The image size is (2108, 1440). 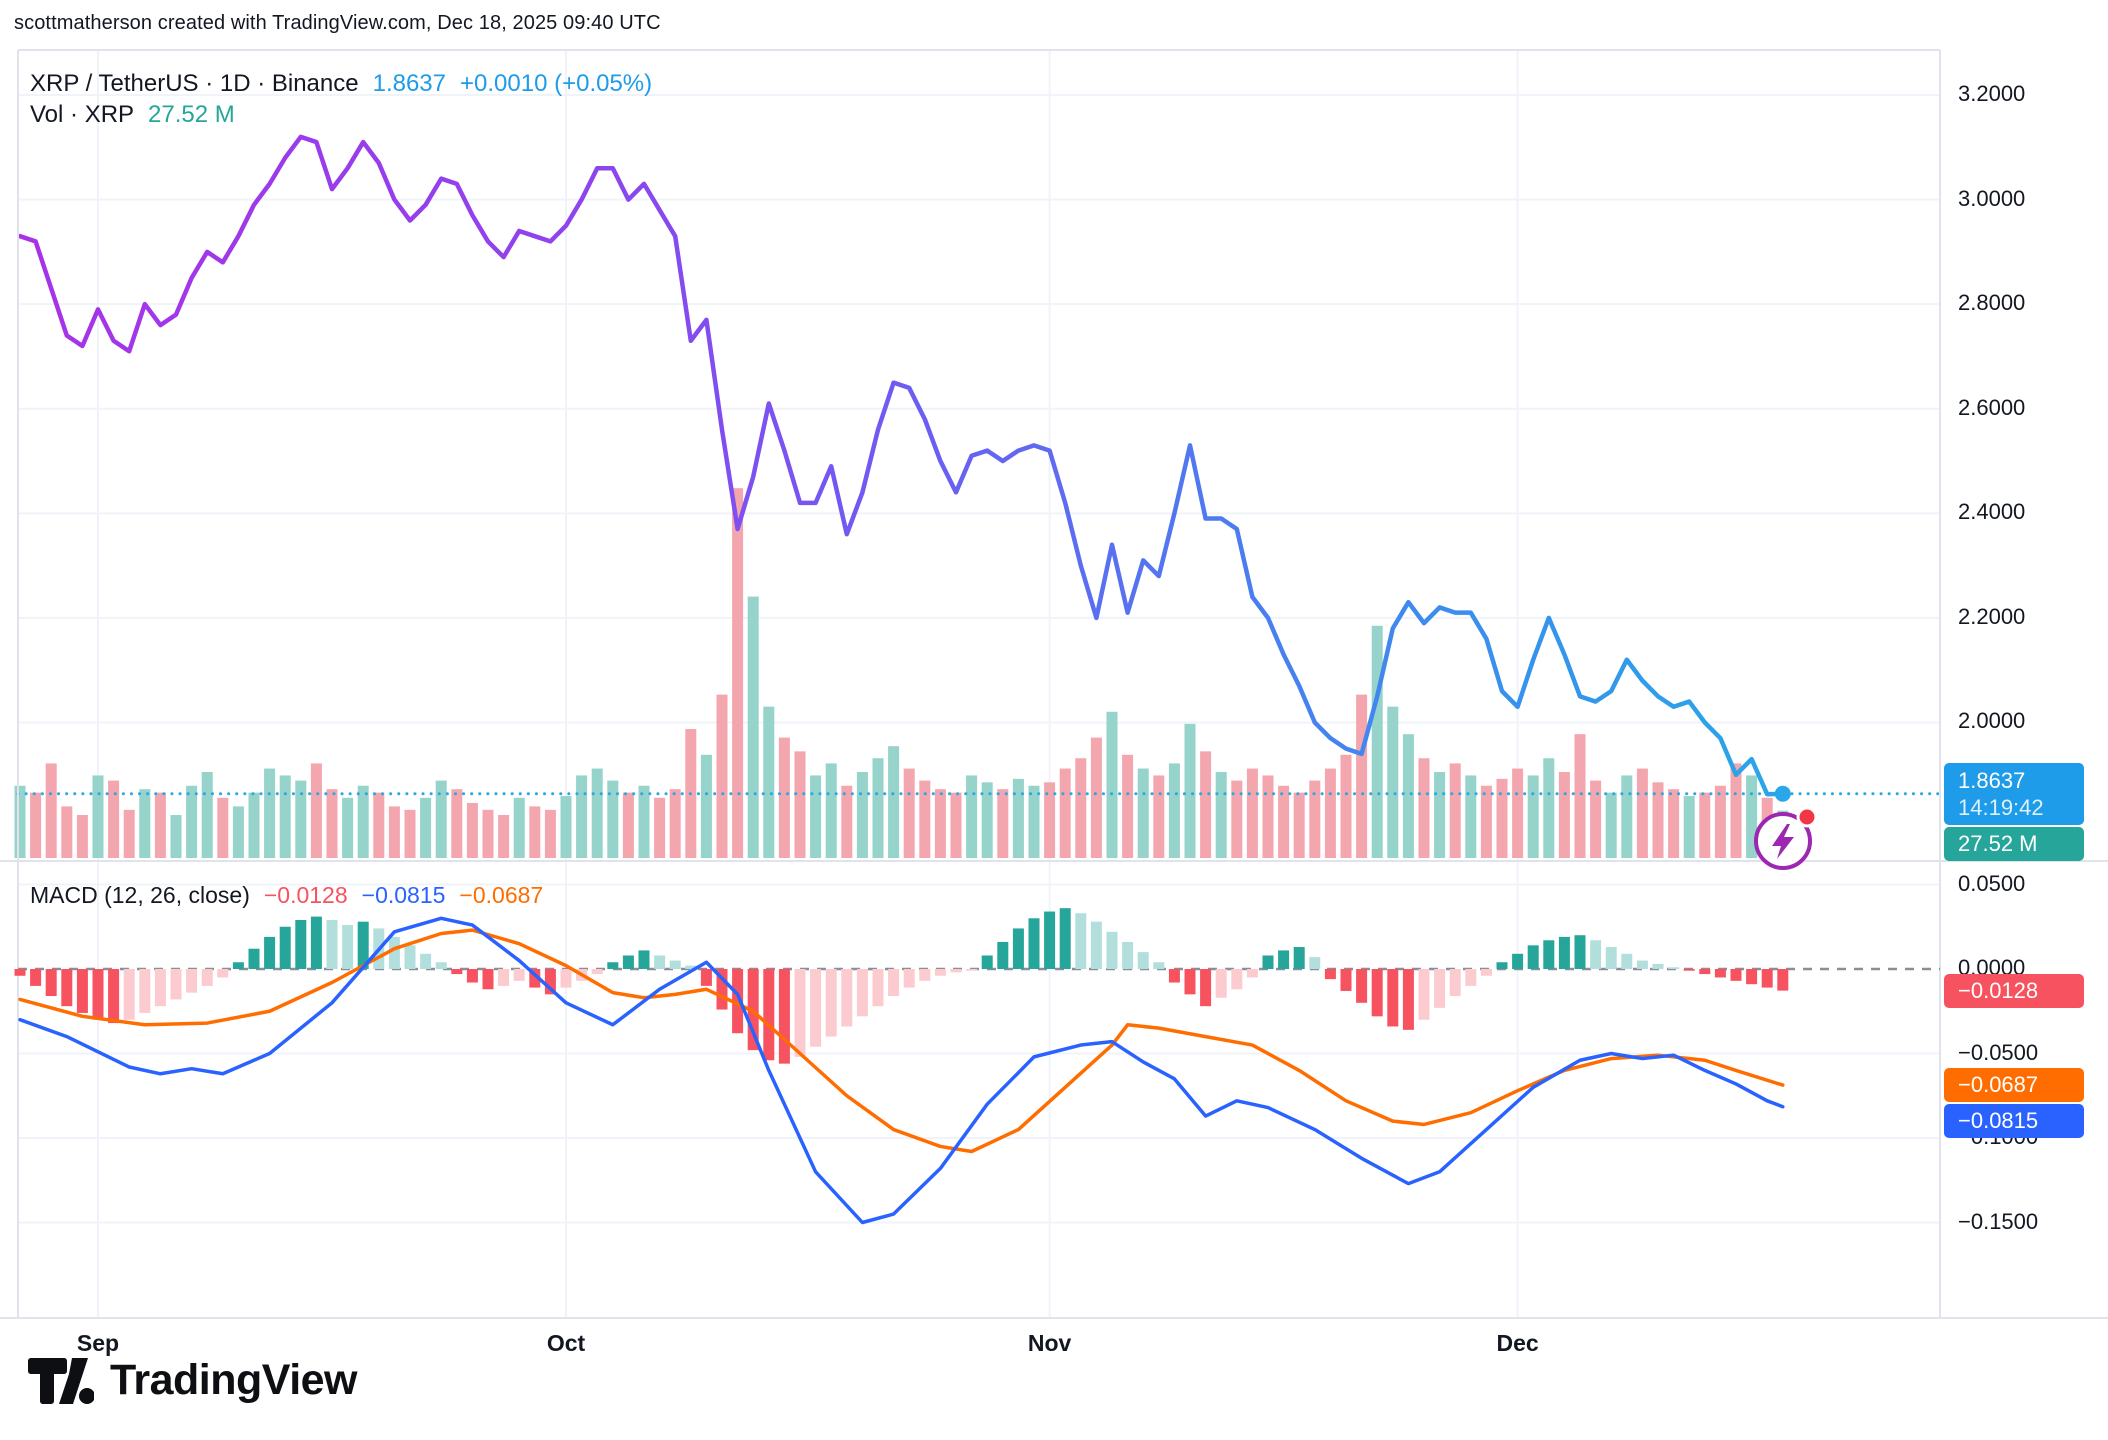 I want to click on macd-axis-label: −0.0500, so click(x=1998, y=1052).